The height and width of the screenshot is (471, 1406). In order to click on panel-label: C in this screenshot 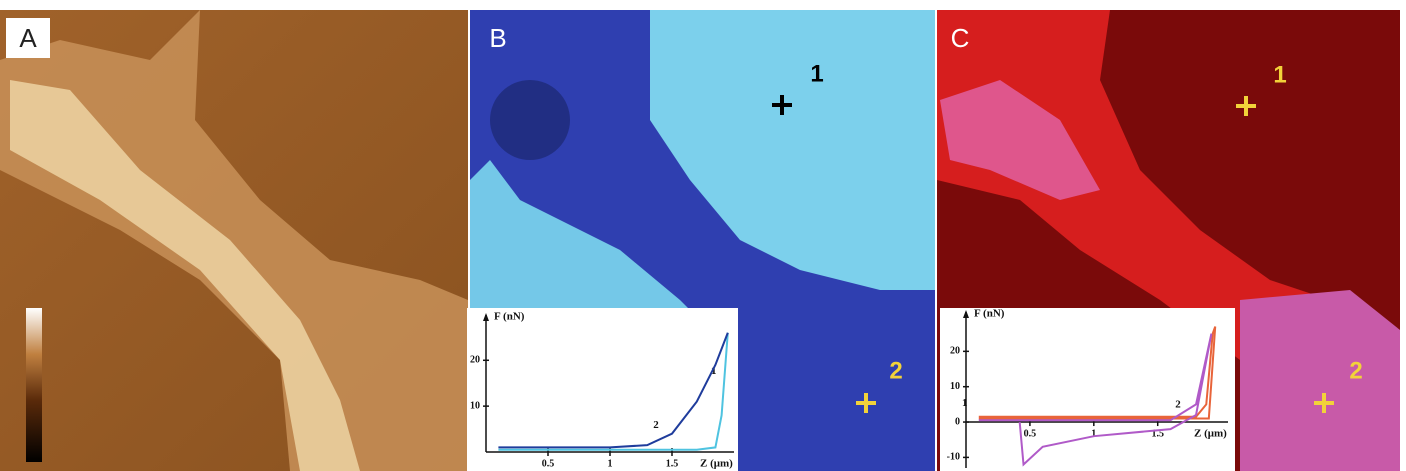, I will do `click(960, 38)`.